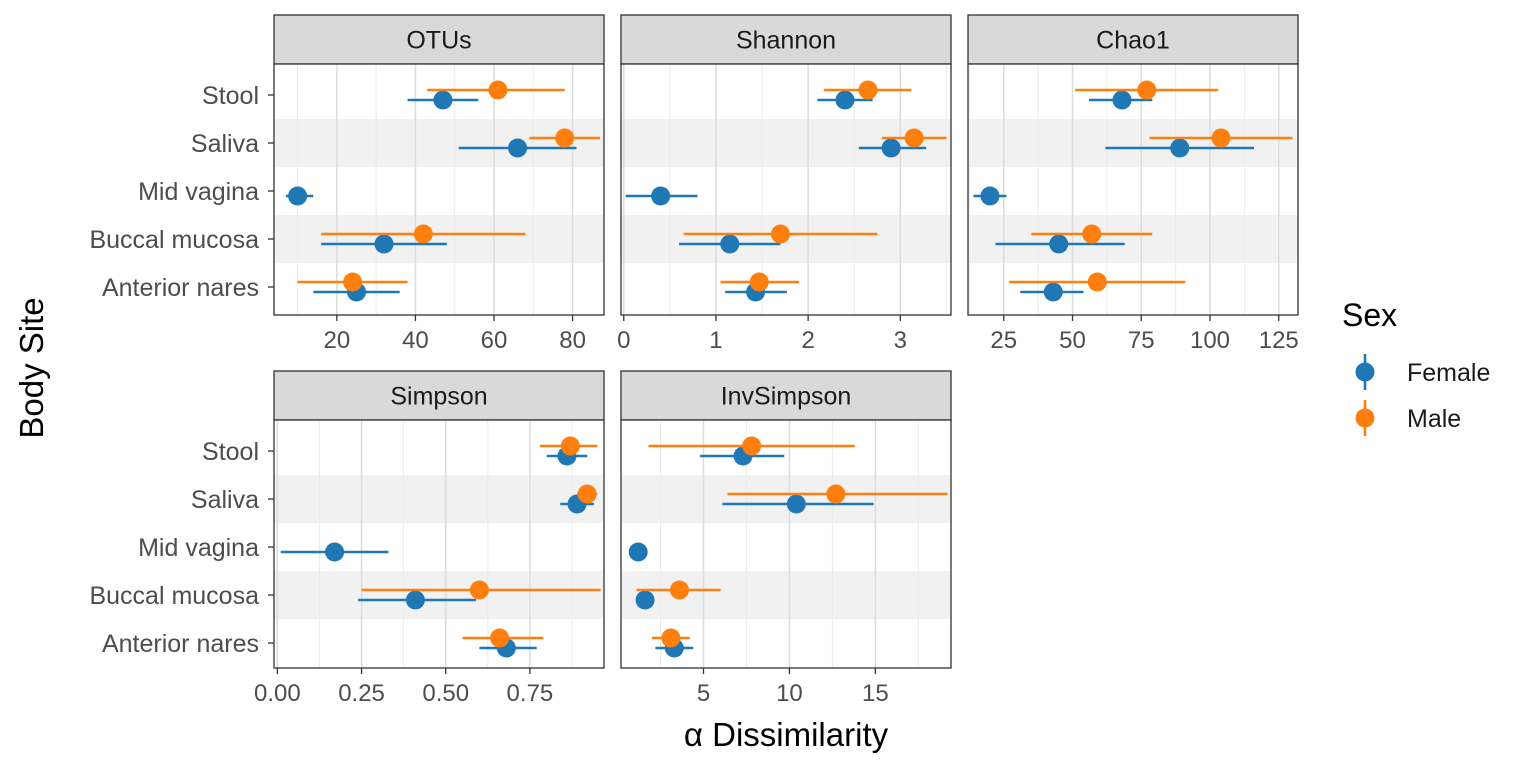 The width and height of the screenshot is (1536, 768). What do you see at coordinates (703, 693) in the screenshot?
I see `x-tick-label: 5` at bounding box center [703, 693].